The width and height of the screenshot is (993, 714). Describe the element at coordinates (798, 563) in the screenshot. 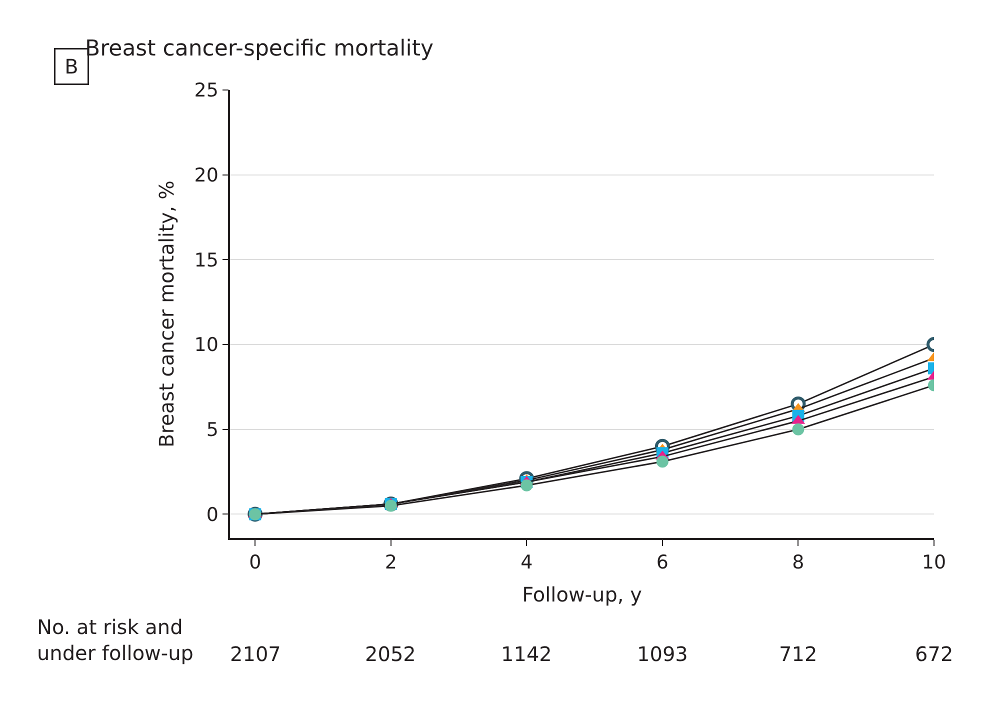

I see `x-tick-label: 8` at that location.